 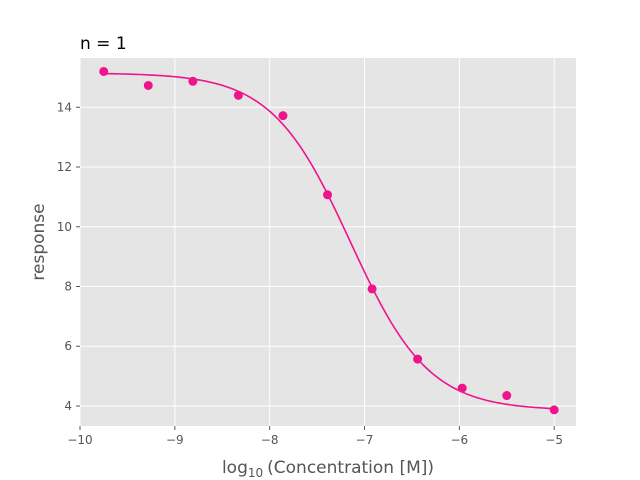 I want to click on x-axis-label-prefix: log, so click(x=235, y=468).